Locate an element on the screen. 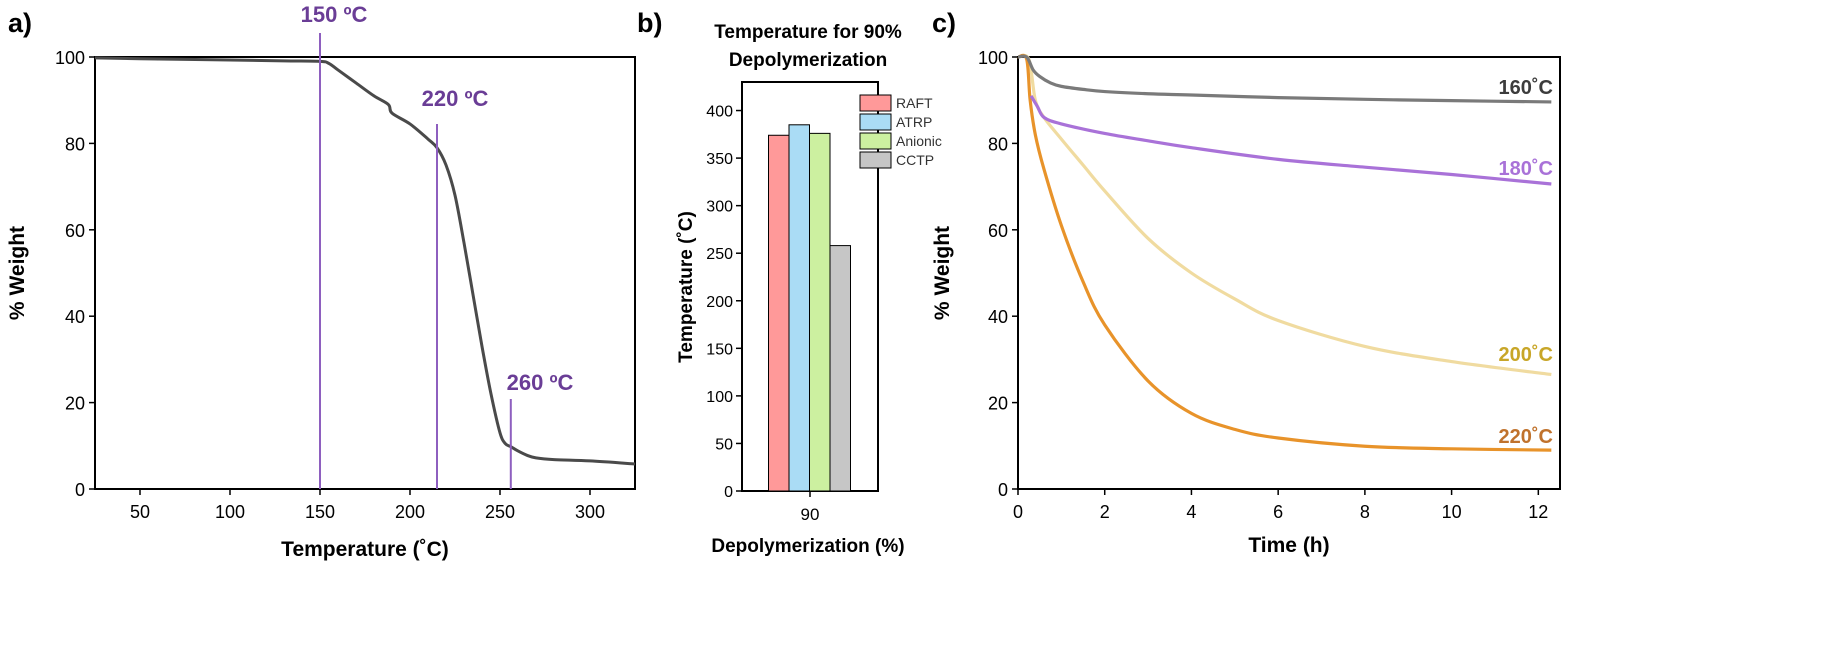 Image resolution: width=1824 pixels, height=654 pixels. x-tick-label: 150 is located at coordinates (320, 512).